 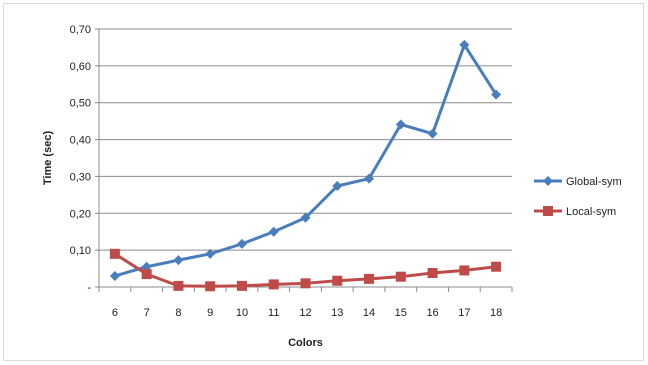 What do you see at coordinates (548, 181) in the screenshot?
I see `legend-marker-global-sym` at bounding box center [548, 181].